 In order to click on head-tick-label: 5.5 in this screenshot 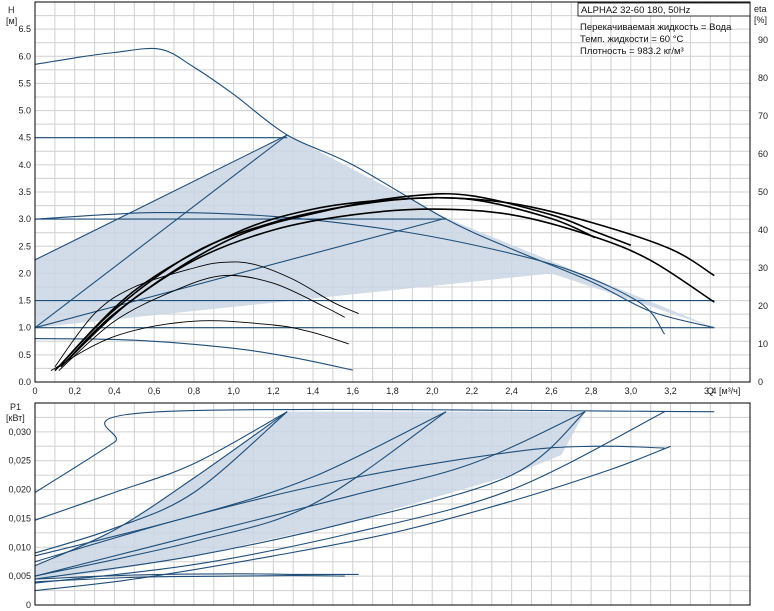, I will do `click(24, 83)`.